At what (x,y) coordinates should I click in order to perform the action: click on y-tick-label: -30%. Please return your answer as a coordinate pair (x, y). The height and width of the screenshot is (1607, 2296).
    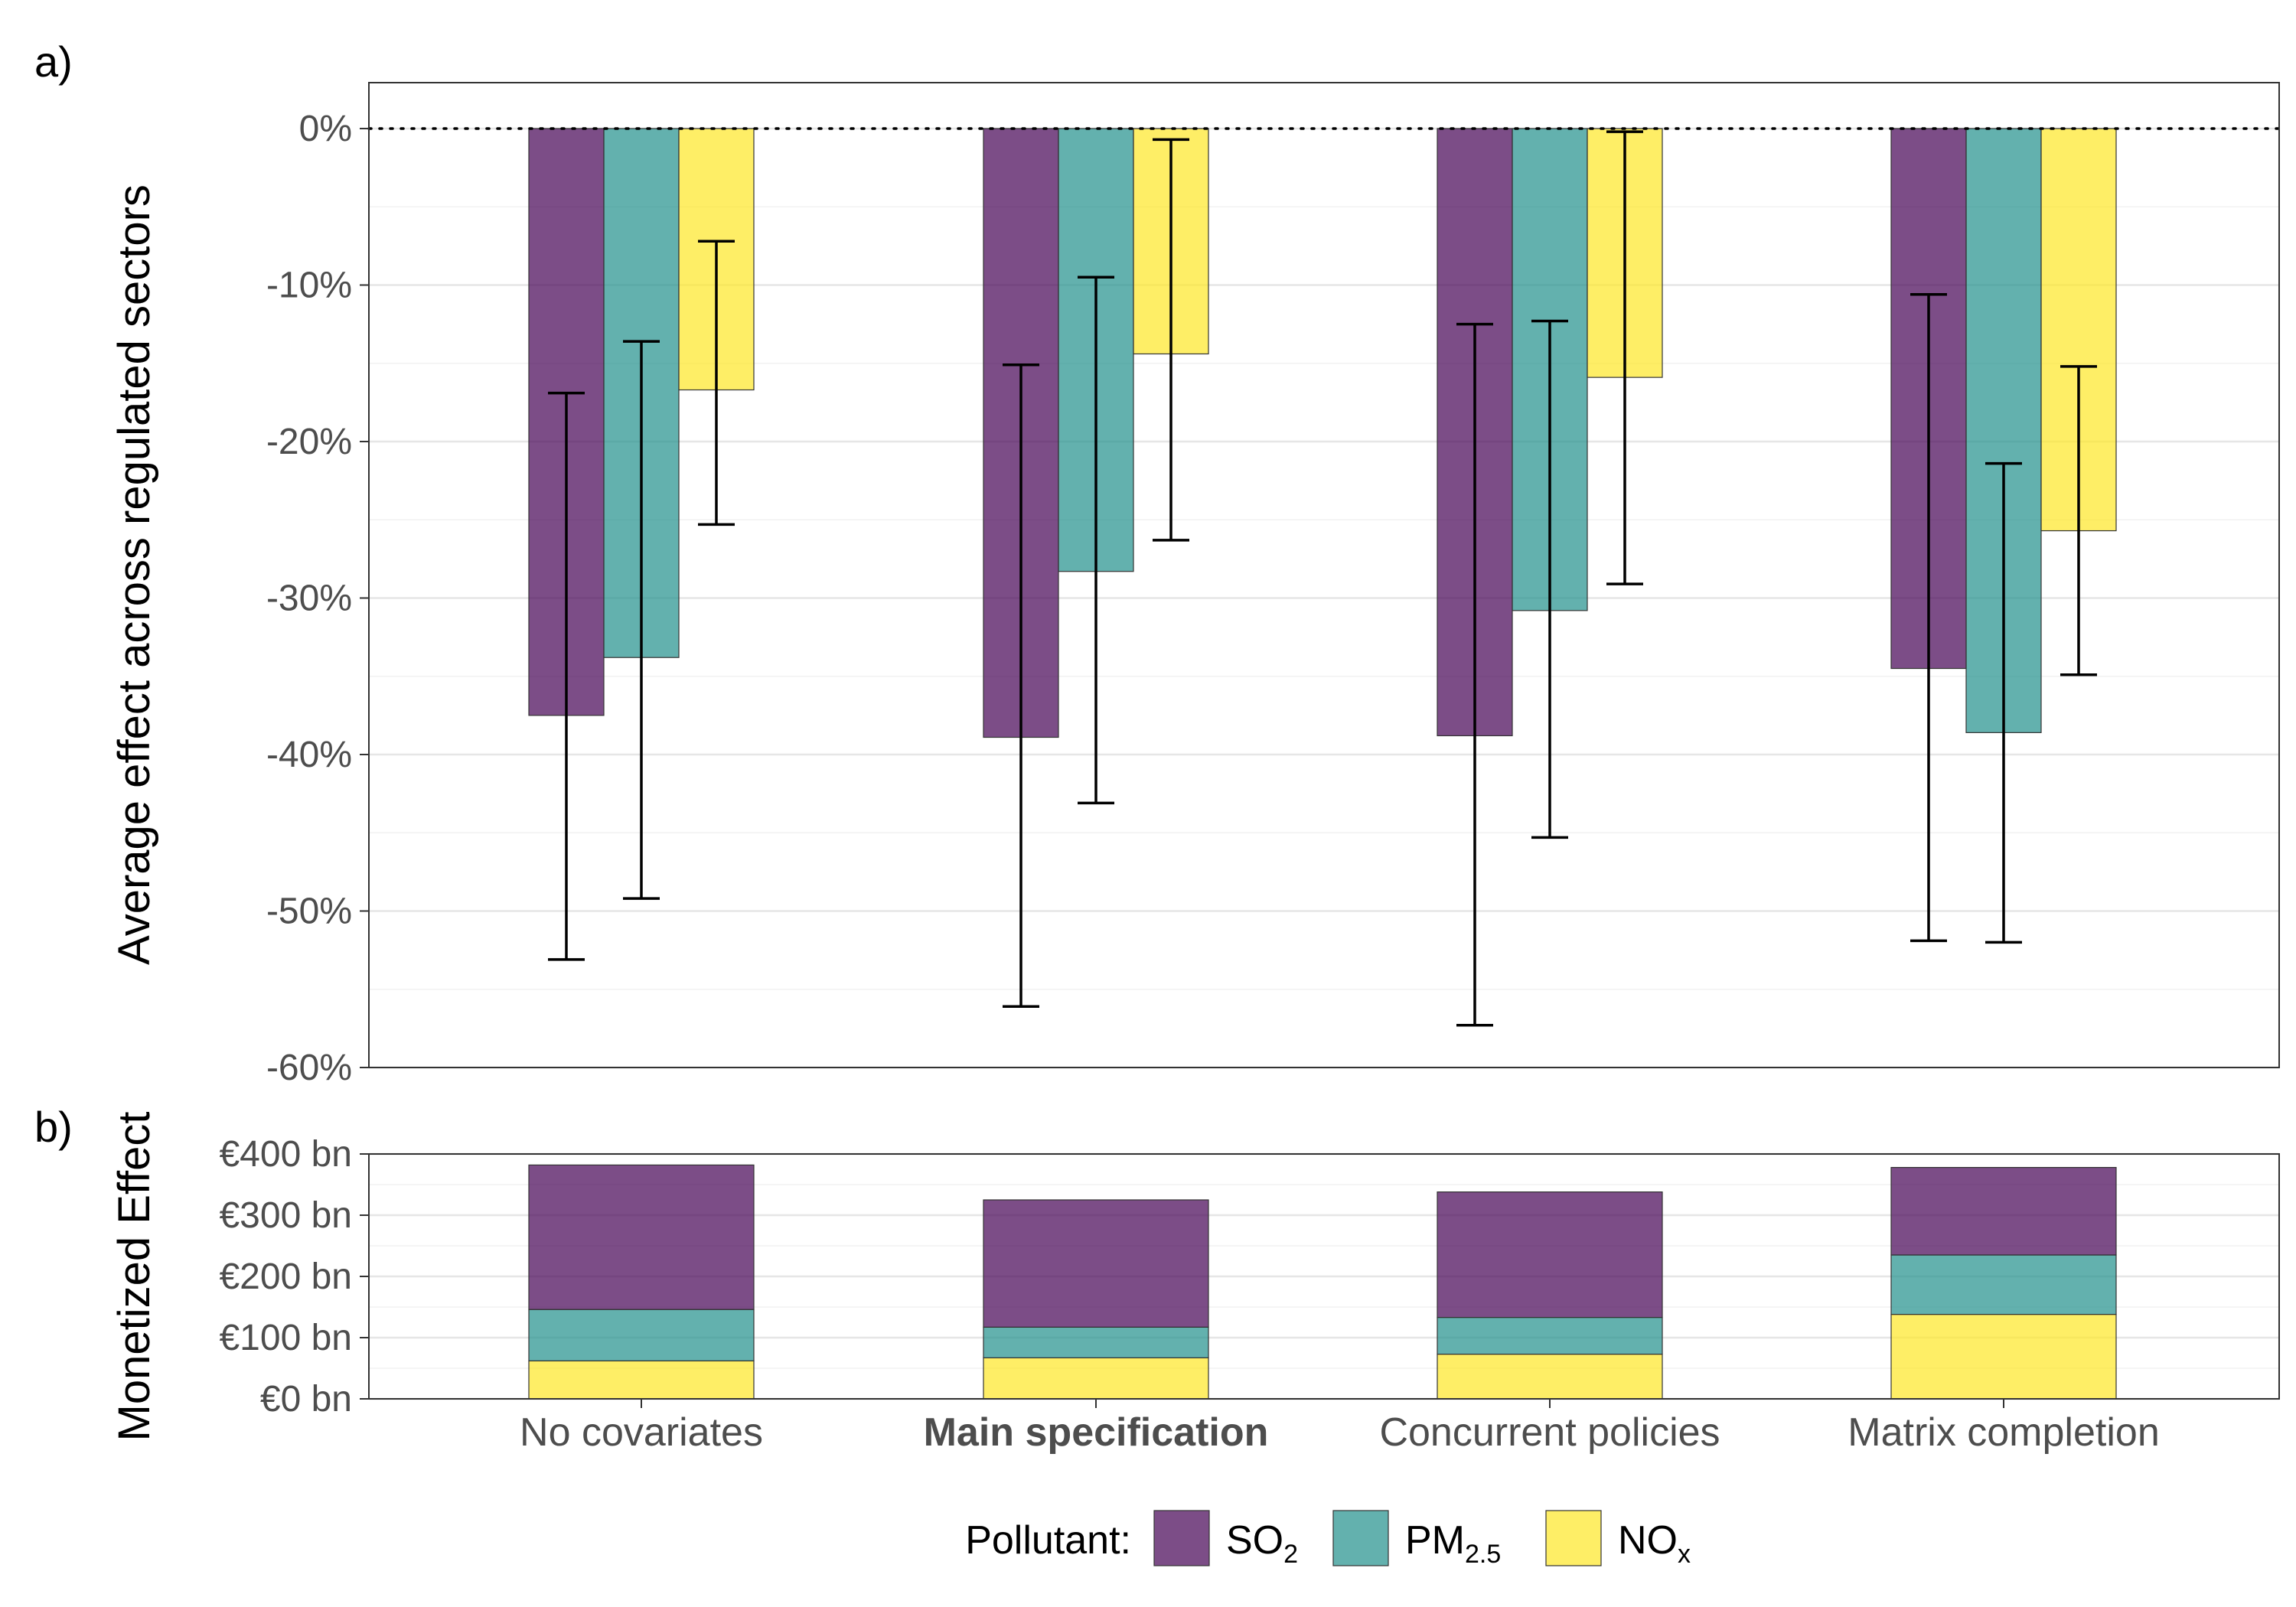
    Looking at the image, I should click on (309, 599).